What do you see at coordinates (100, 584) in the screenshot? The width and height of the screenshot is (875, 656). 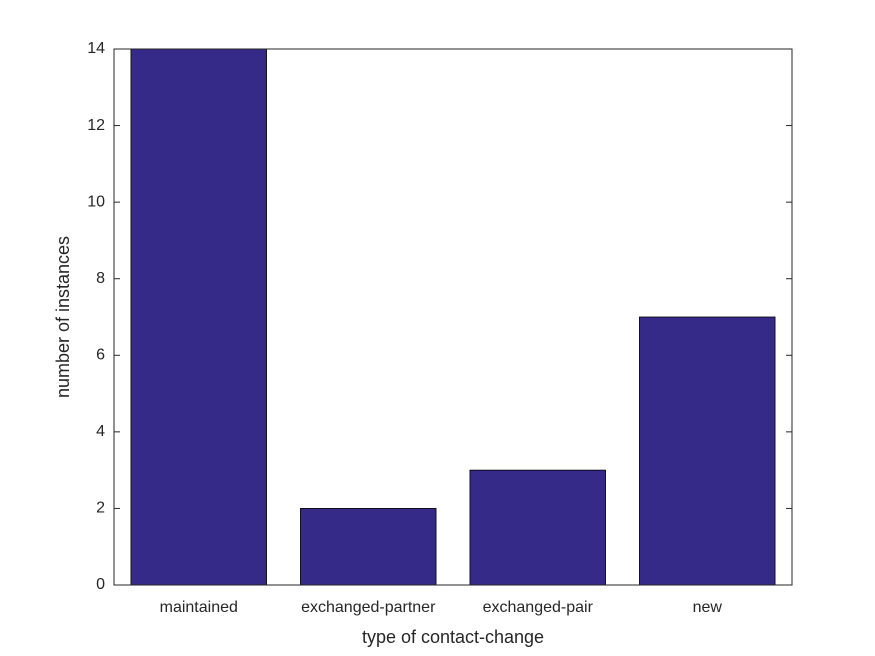 I see `y-tick-label: 0` at bounding box center [100, 584].